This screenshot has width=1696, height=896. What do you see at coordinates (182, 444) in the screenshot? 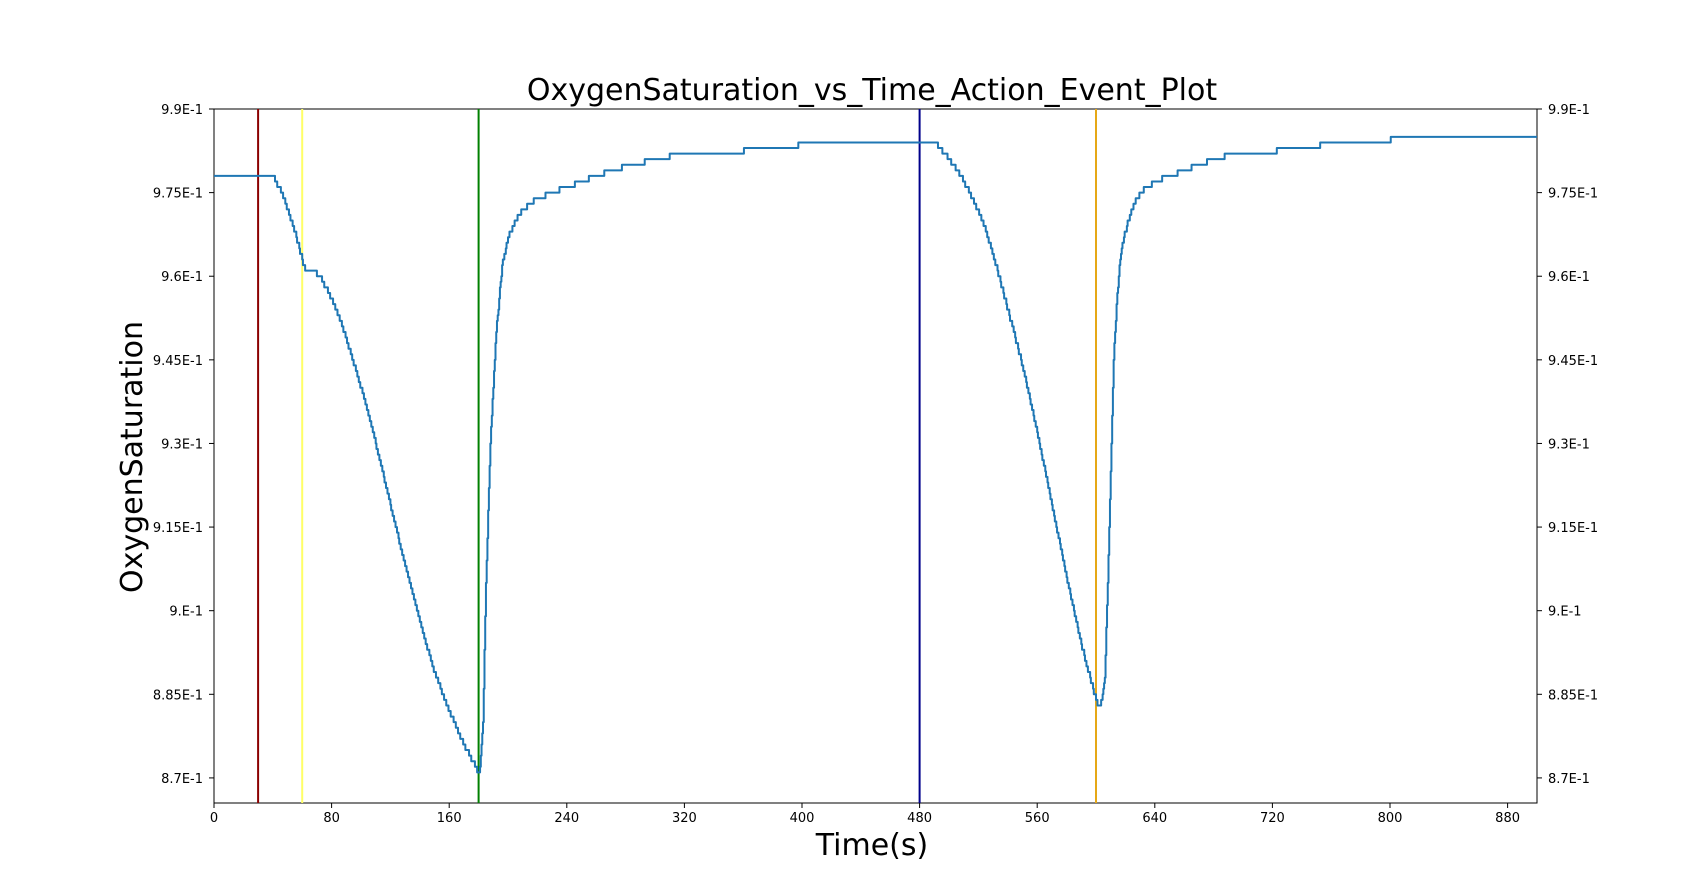
I see `y-tick-label-left: 9.3E-1` at bounding box center [182, 444].